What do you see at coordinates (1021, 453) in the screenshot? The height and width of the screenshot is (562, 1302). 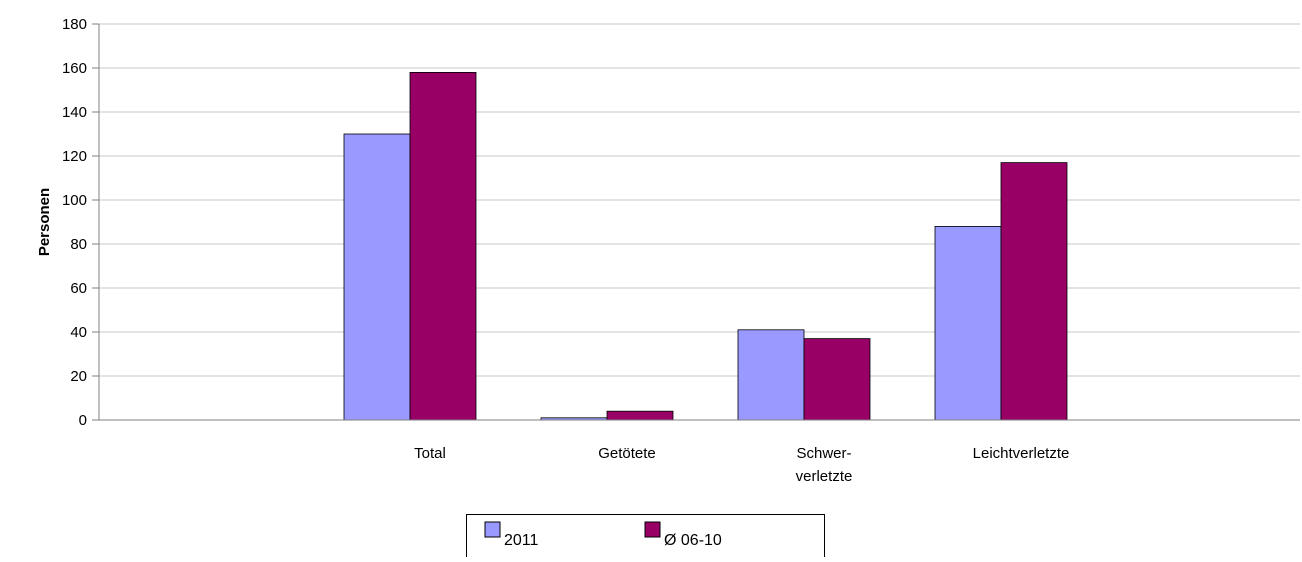 I see `x-category-label: Leichtverletzte` at bounding box center [1021, 453].